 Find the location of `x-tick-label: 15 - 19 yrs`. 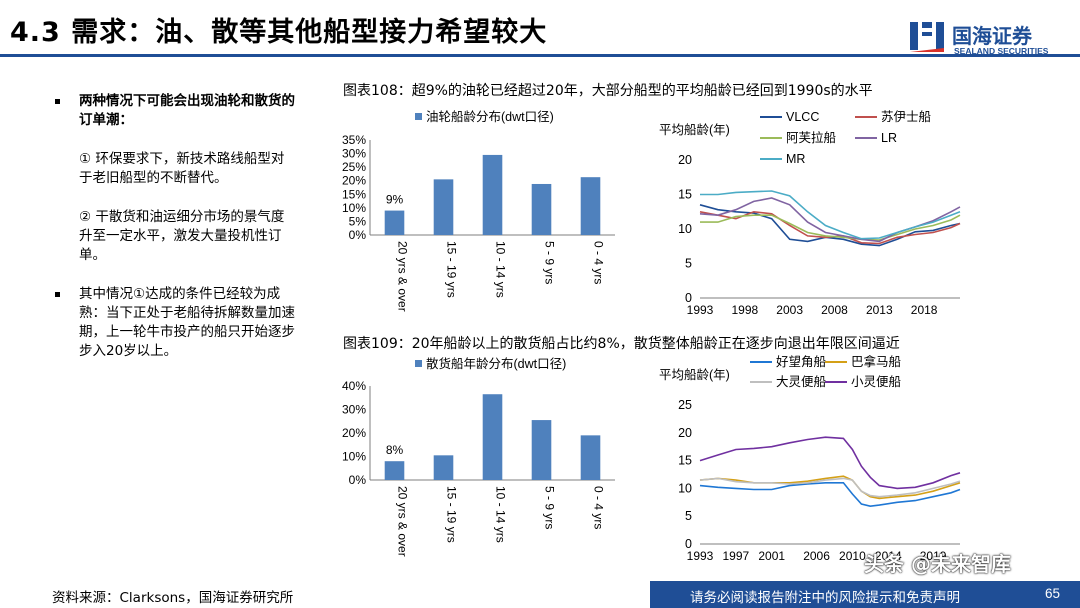

x-tick-label: 15 - 19 yrs is located at coordinates (452, 514).